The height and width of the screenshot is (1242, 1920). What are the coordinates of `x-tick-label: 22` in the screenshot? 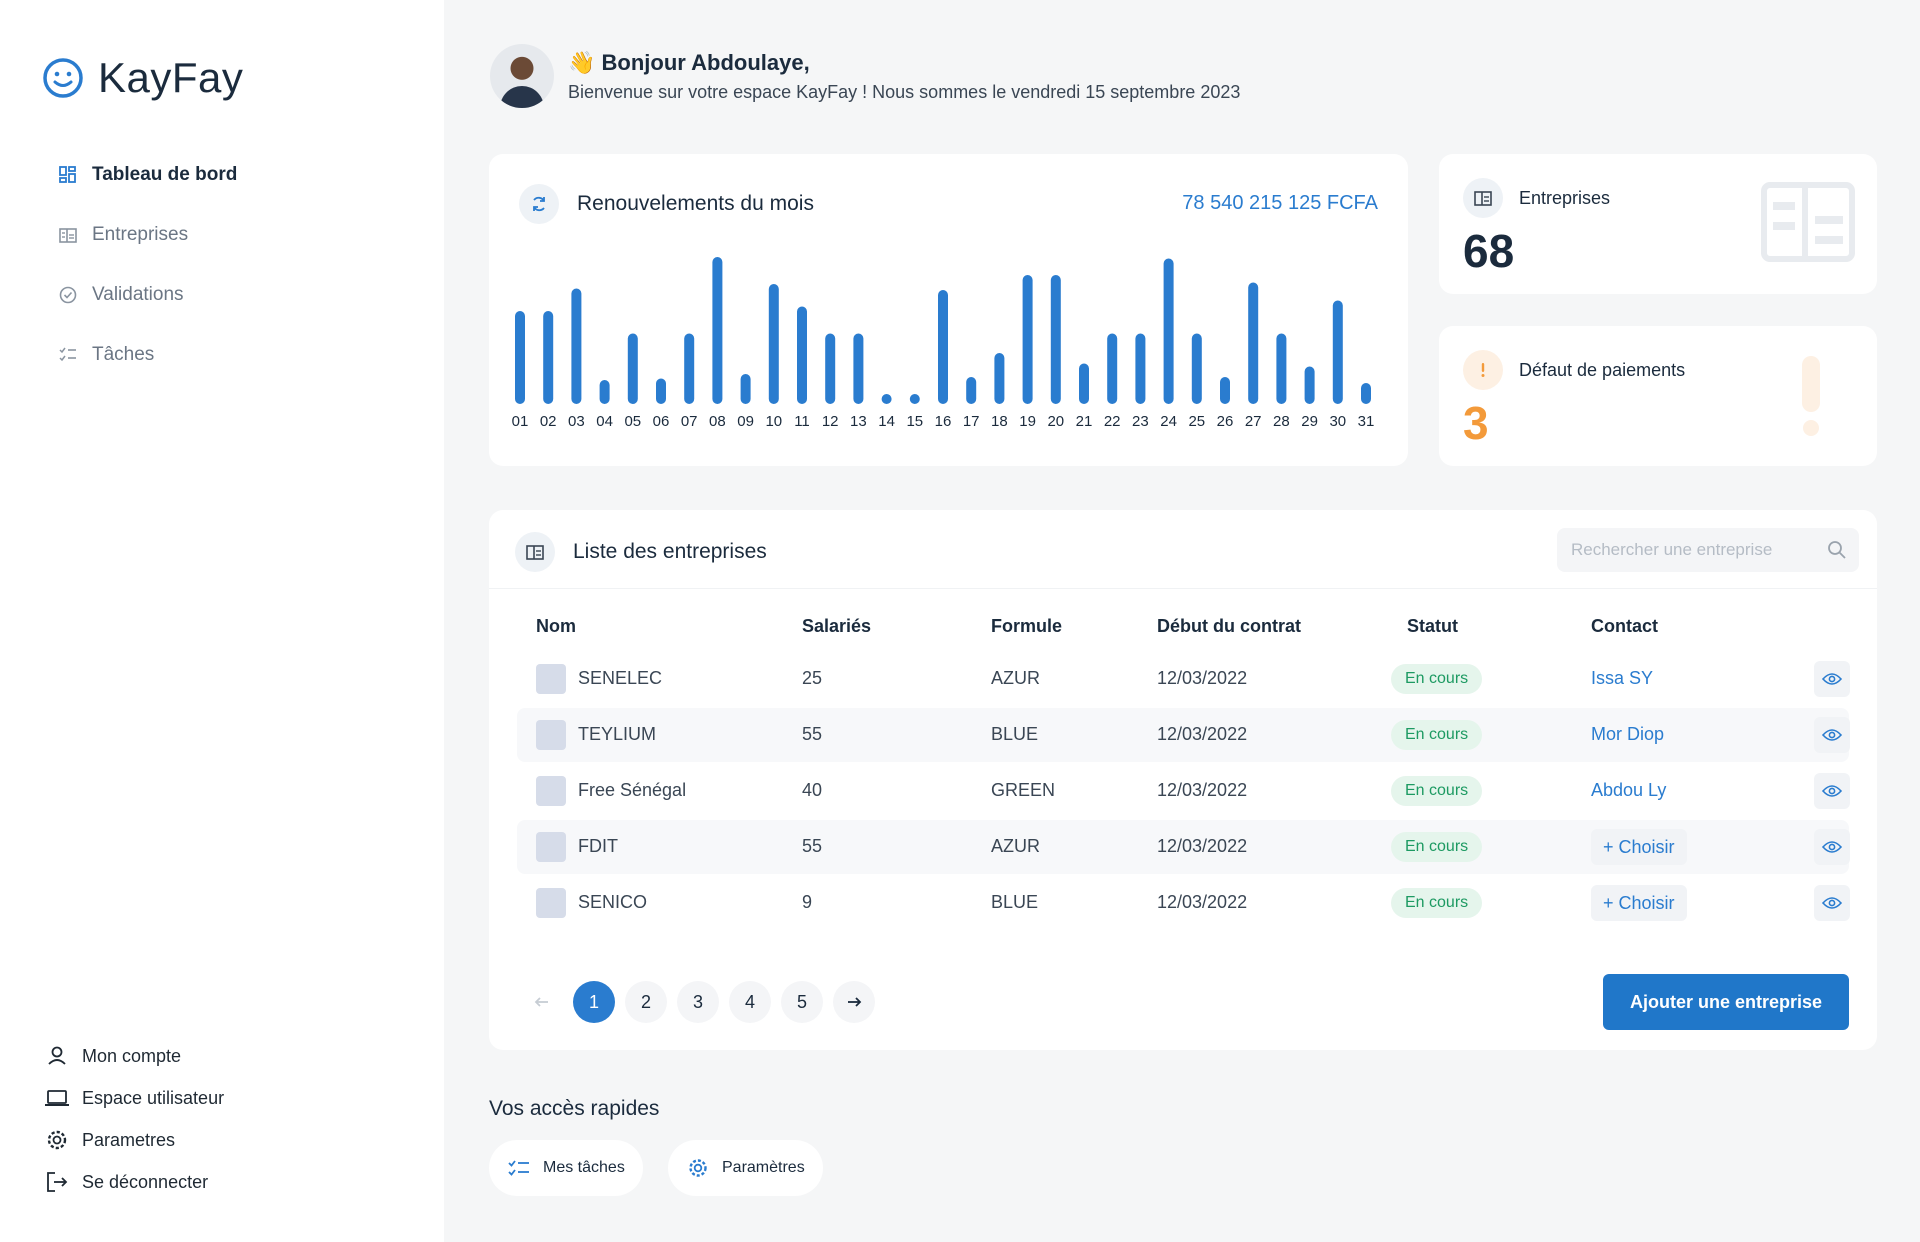 It's located at (1112, 421).